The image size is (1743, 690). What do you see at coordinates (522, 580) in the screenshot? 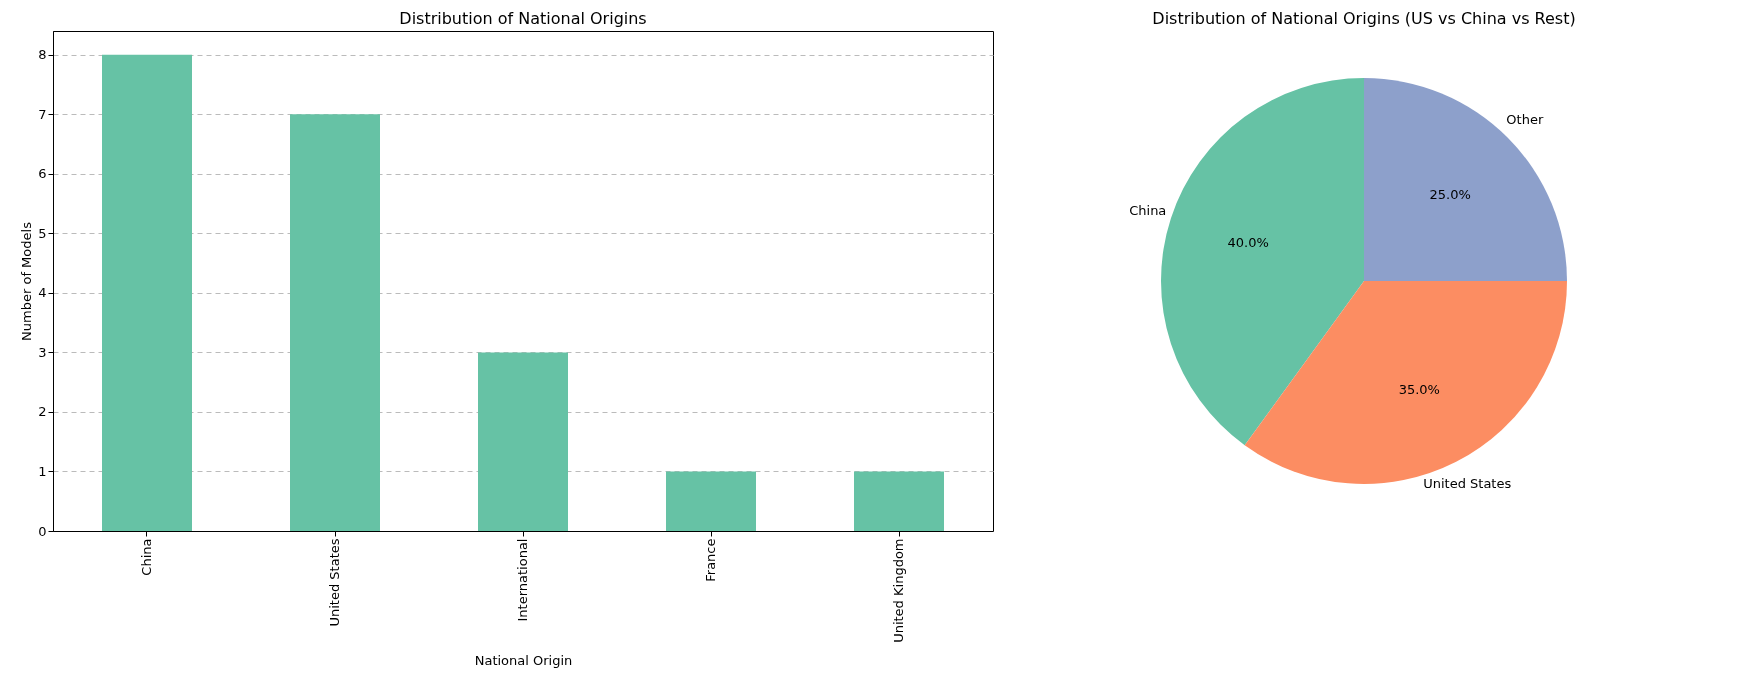
I see `x-tick-label: International` at bounding box center [522, 580].